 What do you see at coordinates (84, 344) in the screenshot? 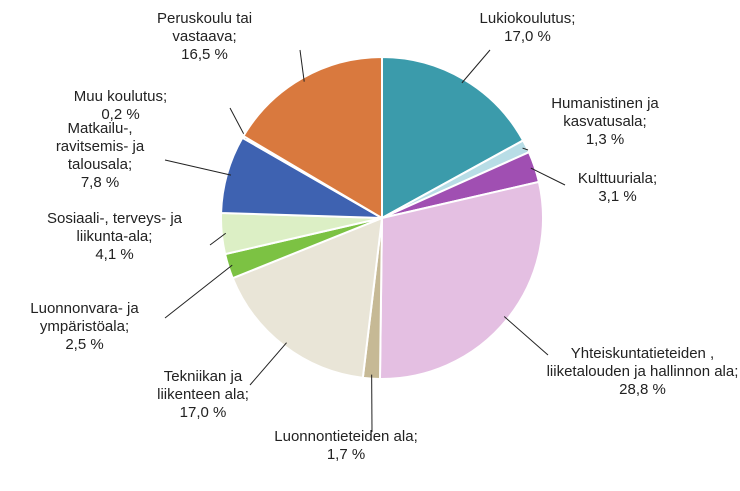
I see `value-label: 2,5 %` at bounding box center [84, 344].